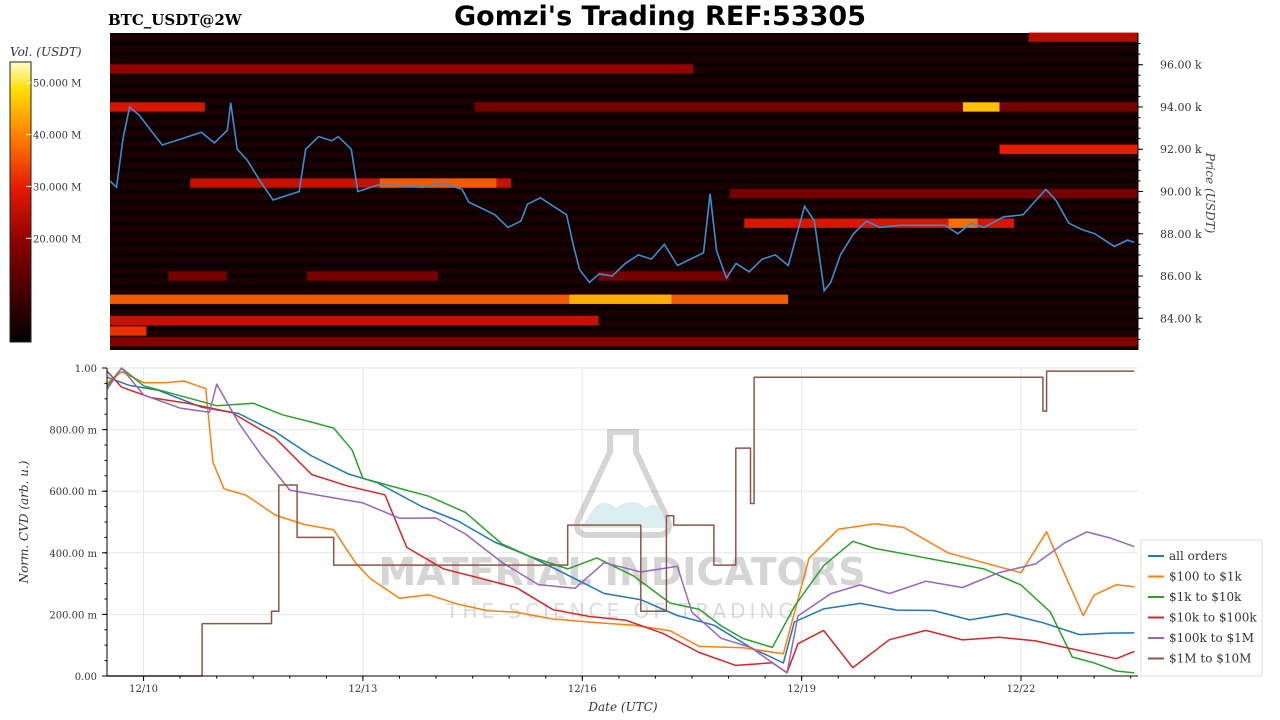  I want to click on chart-title: Gomzi's Trading REF:53305, so click(660, 16).